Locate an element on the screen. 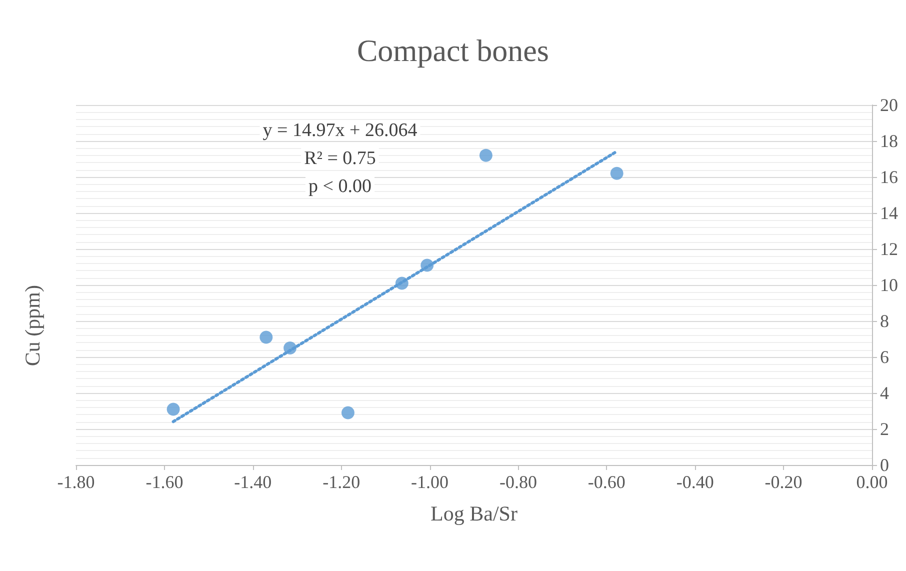 This screenshot has width=906, height=571. y-tick-label: 2 is located at coordinates (884, 429).